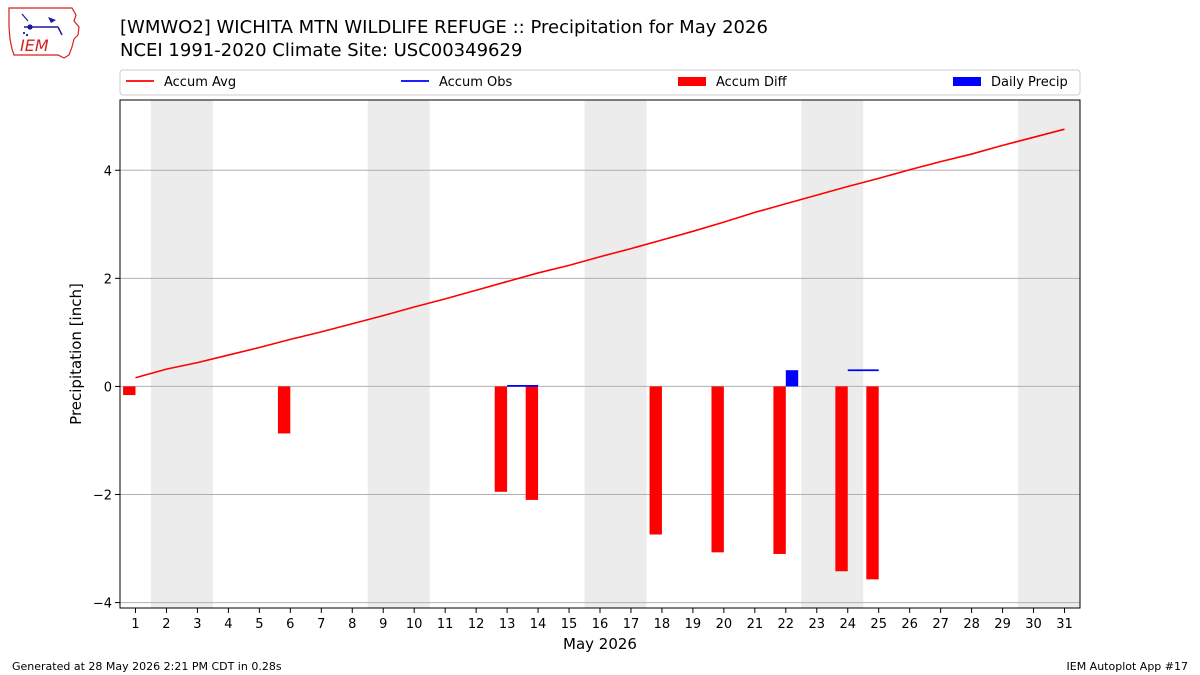 The image size is (1200, 675). Describe the element at coordinates (569, 624) in the screenshot. I see `x-tick-label: 15` at that location.